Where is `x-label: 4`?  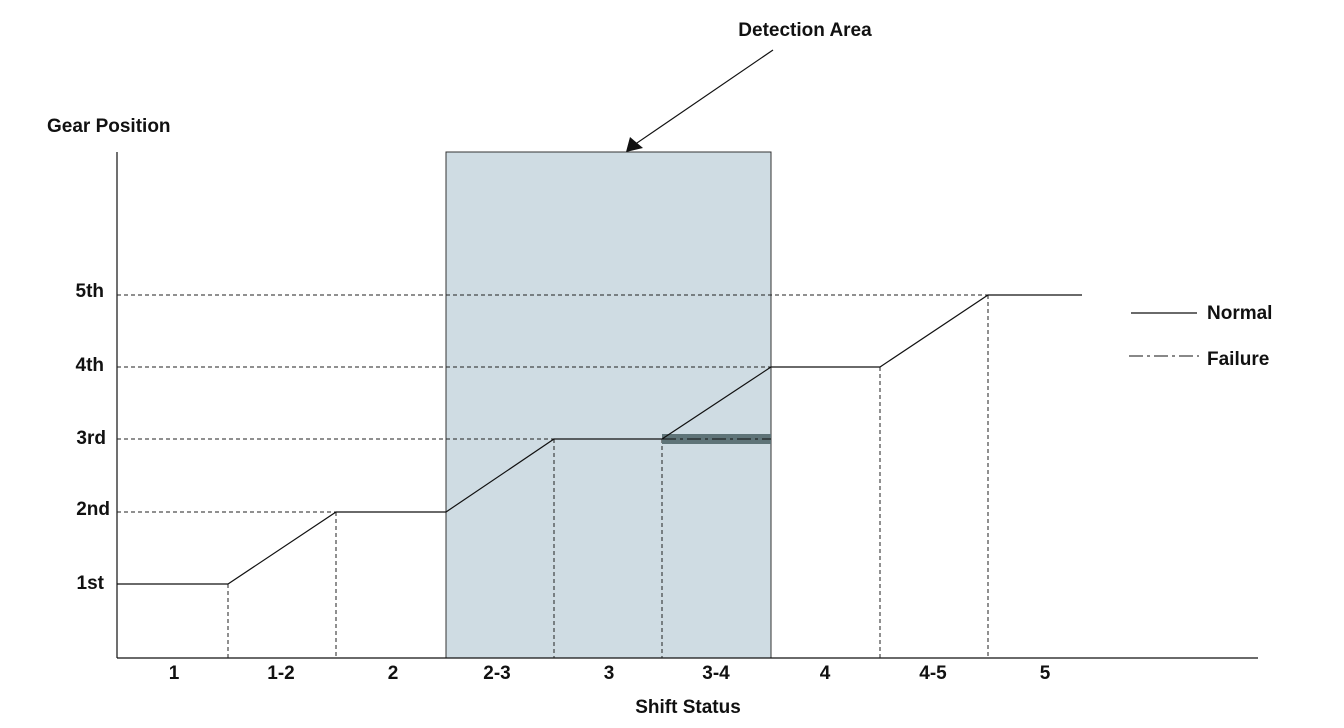 x-label: 4 is located at coordinates (825, 673).